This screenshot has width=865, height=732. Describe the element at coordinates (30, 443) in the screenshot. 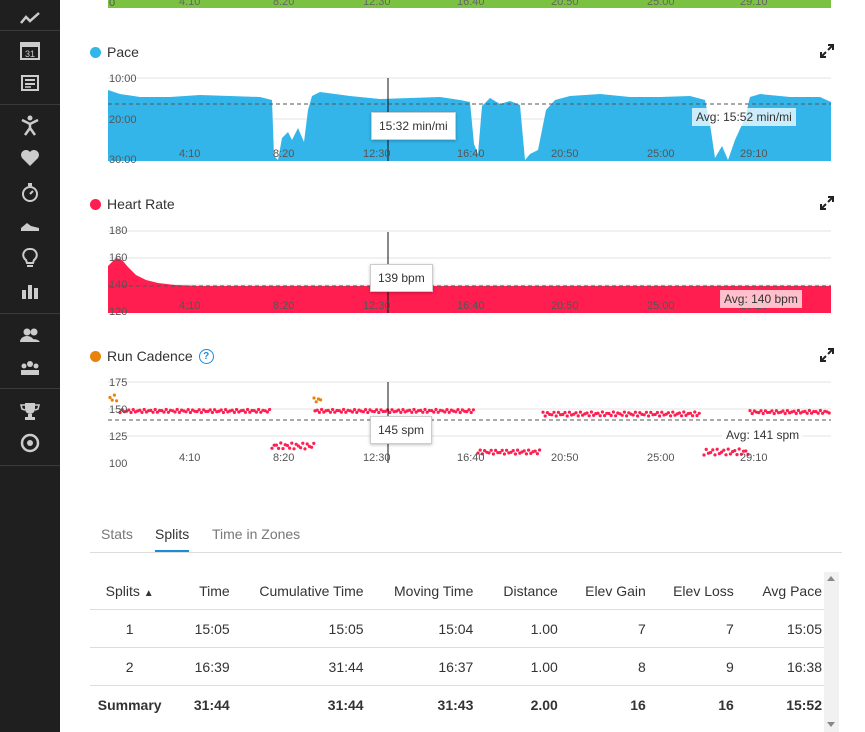

I see `target-icon` at that location.